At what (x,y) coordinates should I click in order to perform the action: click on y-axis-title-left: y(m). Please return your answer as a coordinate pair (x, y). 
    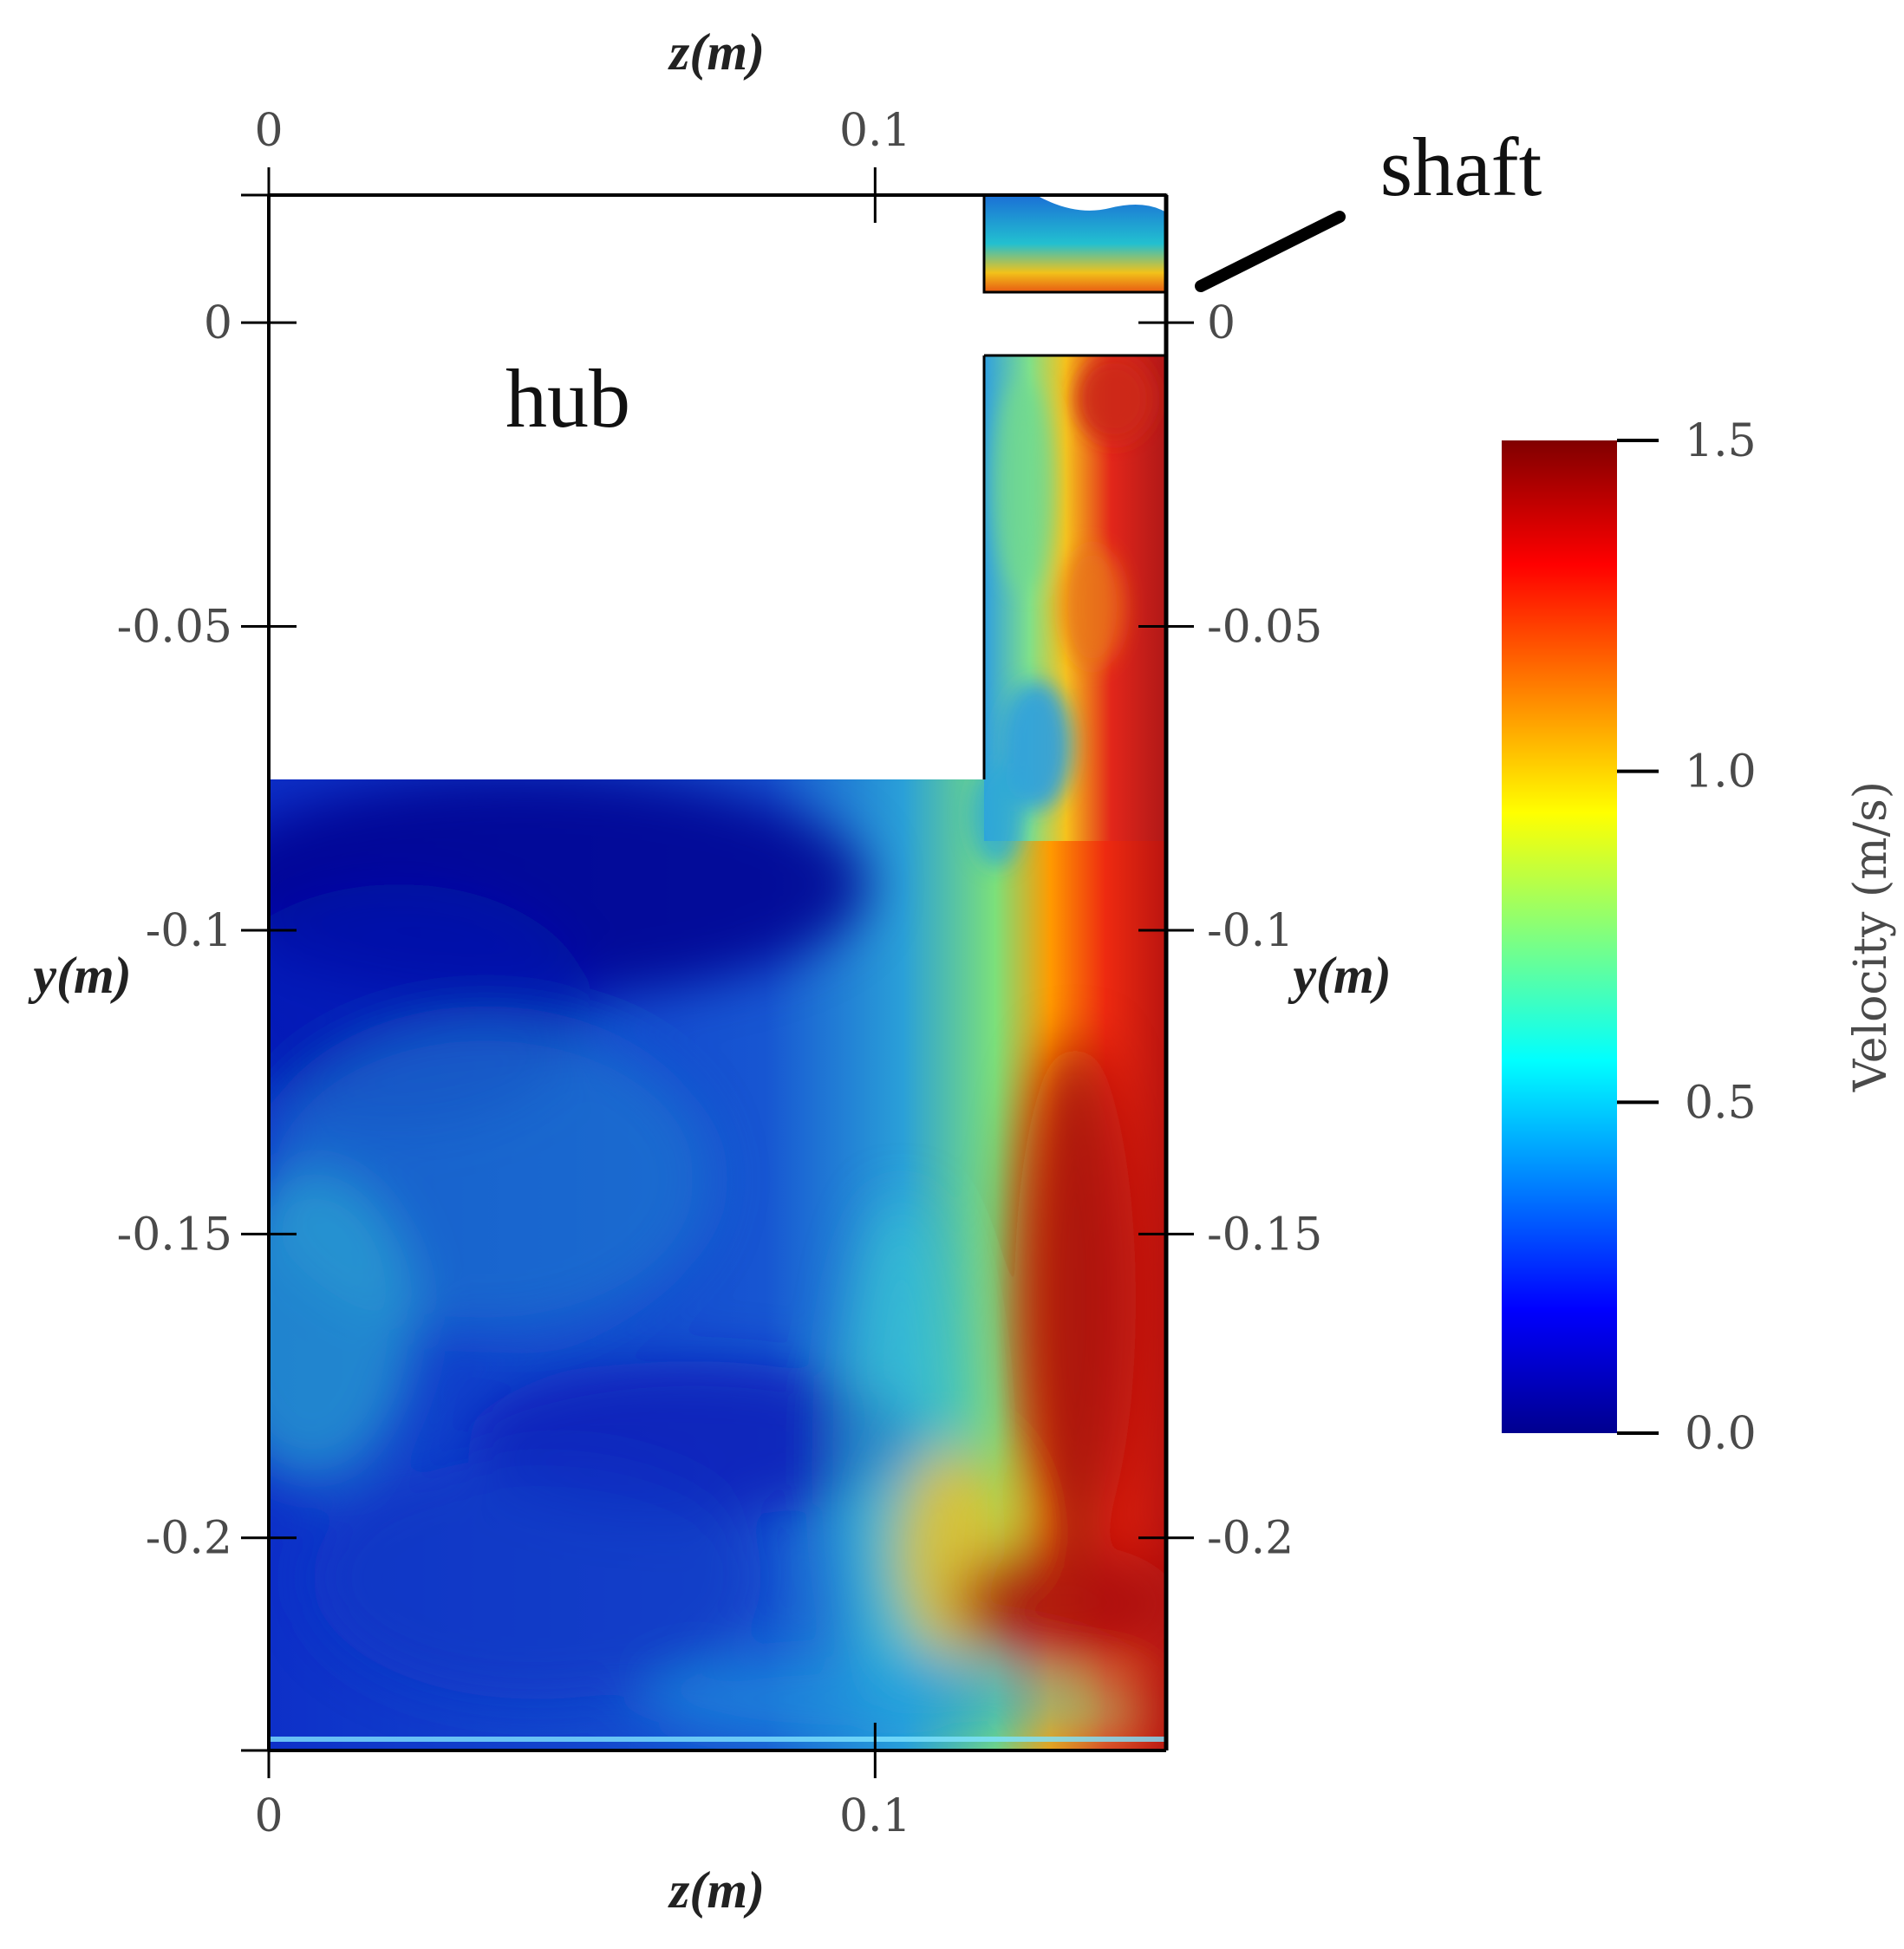
    Looking at the image, I should click on (79, 976).